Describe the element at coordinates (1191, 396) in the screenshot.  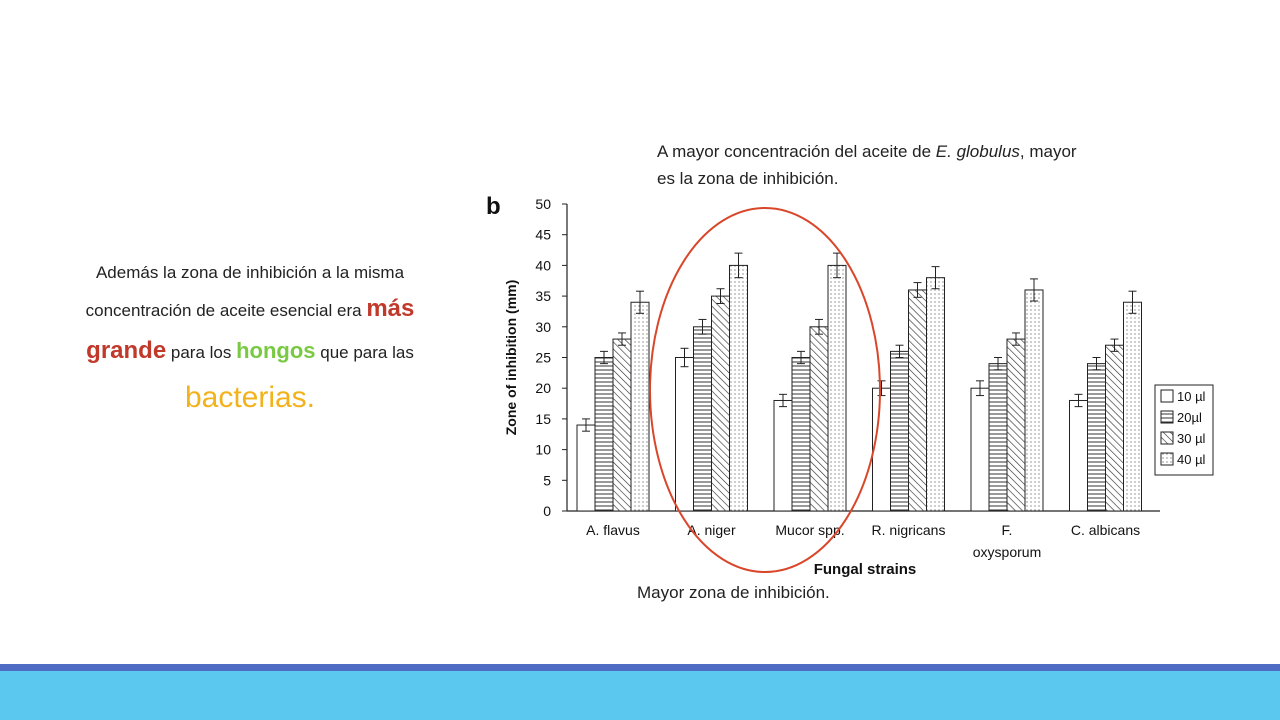
I see `legend-label: 10 µl` at that location.